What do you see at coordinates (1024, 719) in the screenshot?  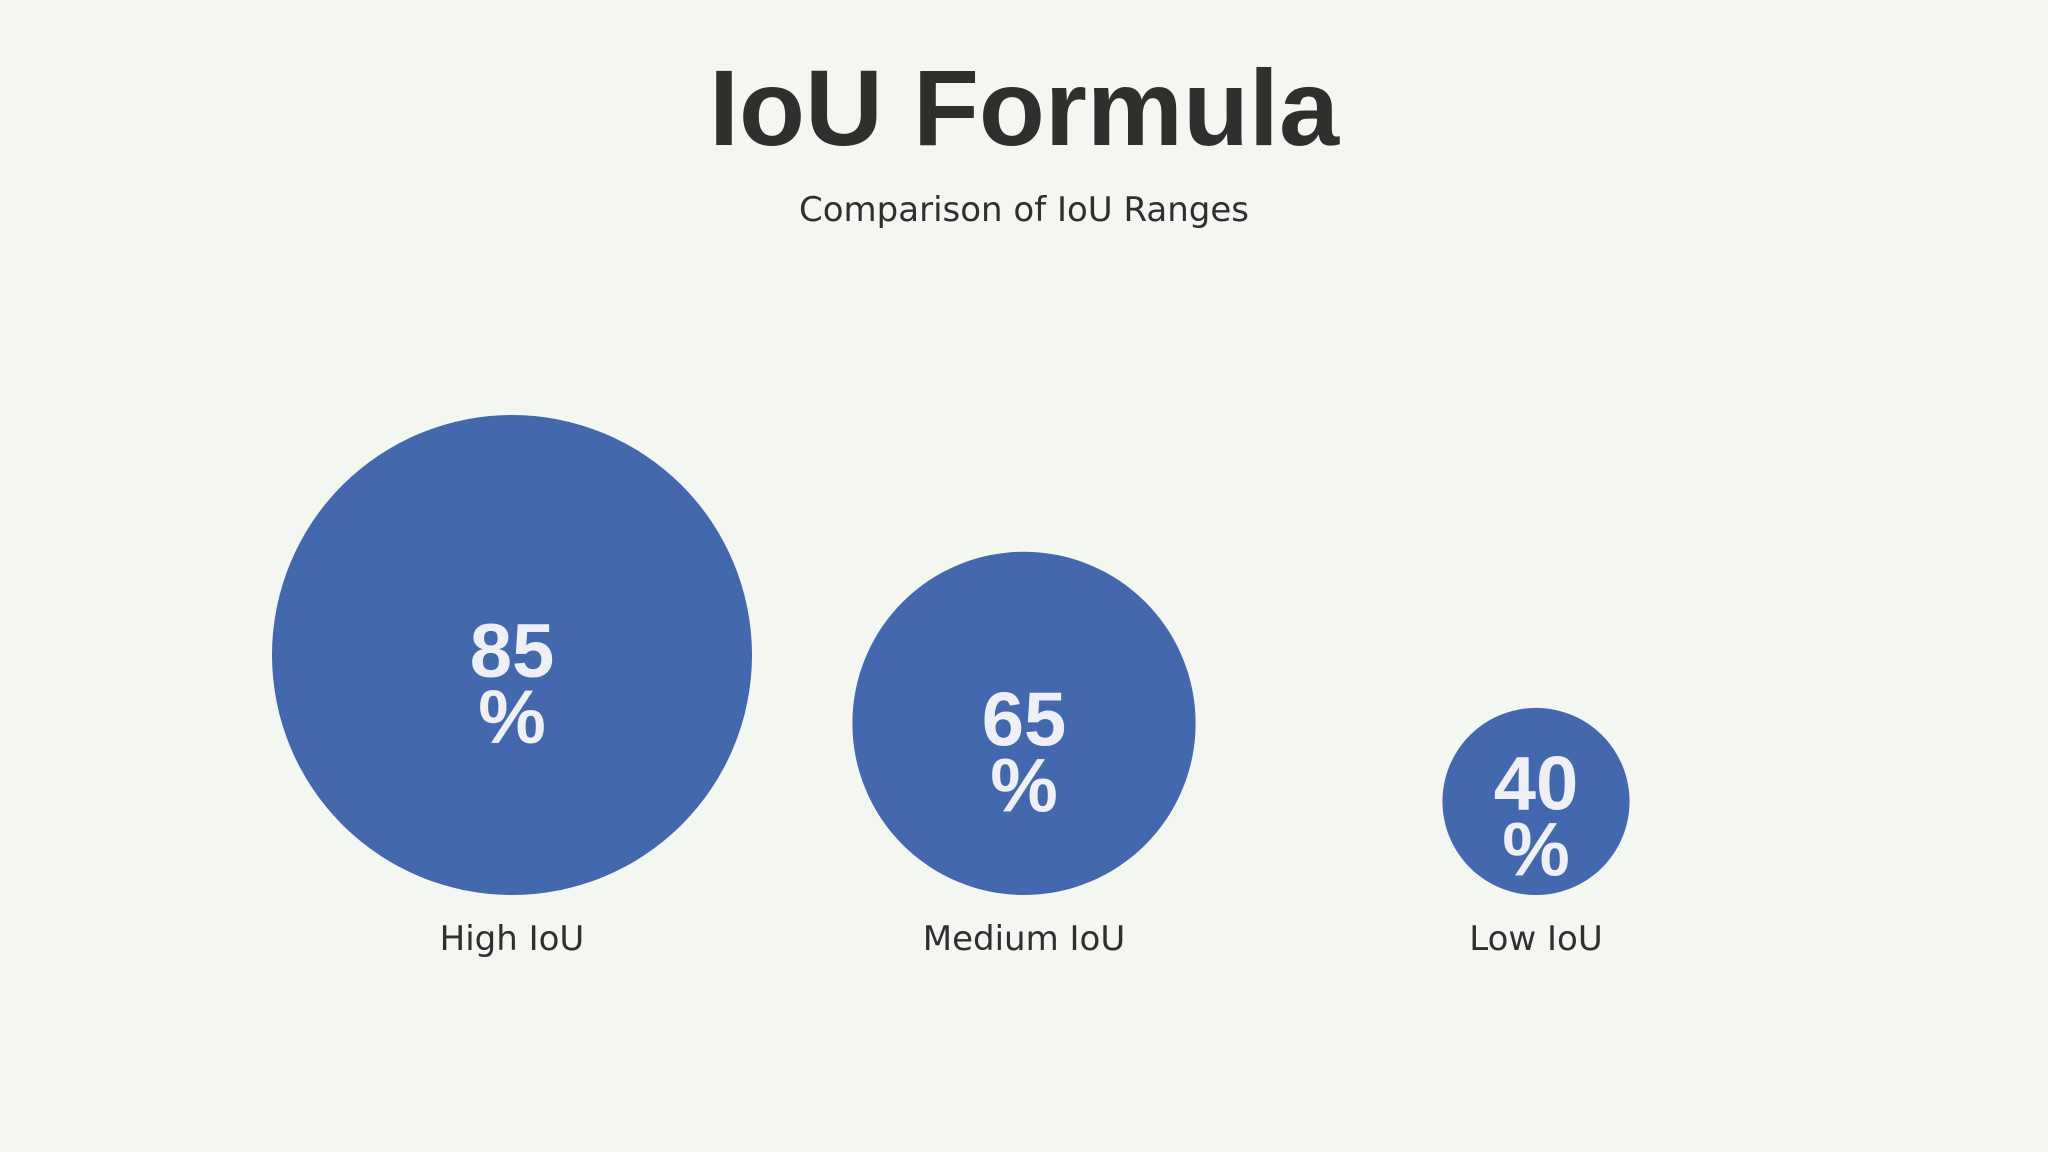 I see `bubble-value: 65` at bounding box center [1024, 719].